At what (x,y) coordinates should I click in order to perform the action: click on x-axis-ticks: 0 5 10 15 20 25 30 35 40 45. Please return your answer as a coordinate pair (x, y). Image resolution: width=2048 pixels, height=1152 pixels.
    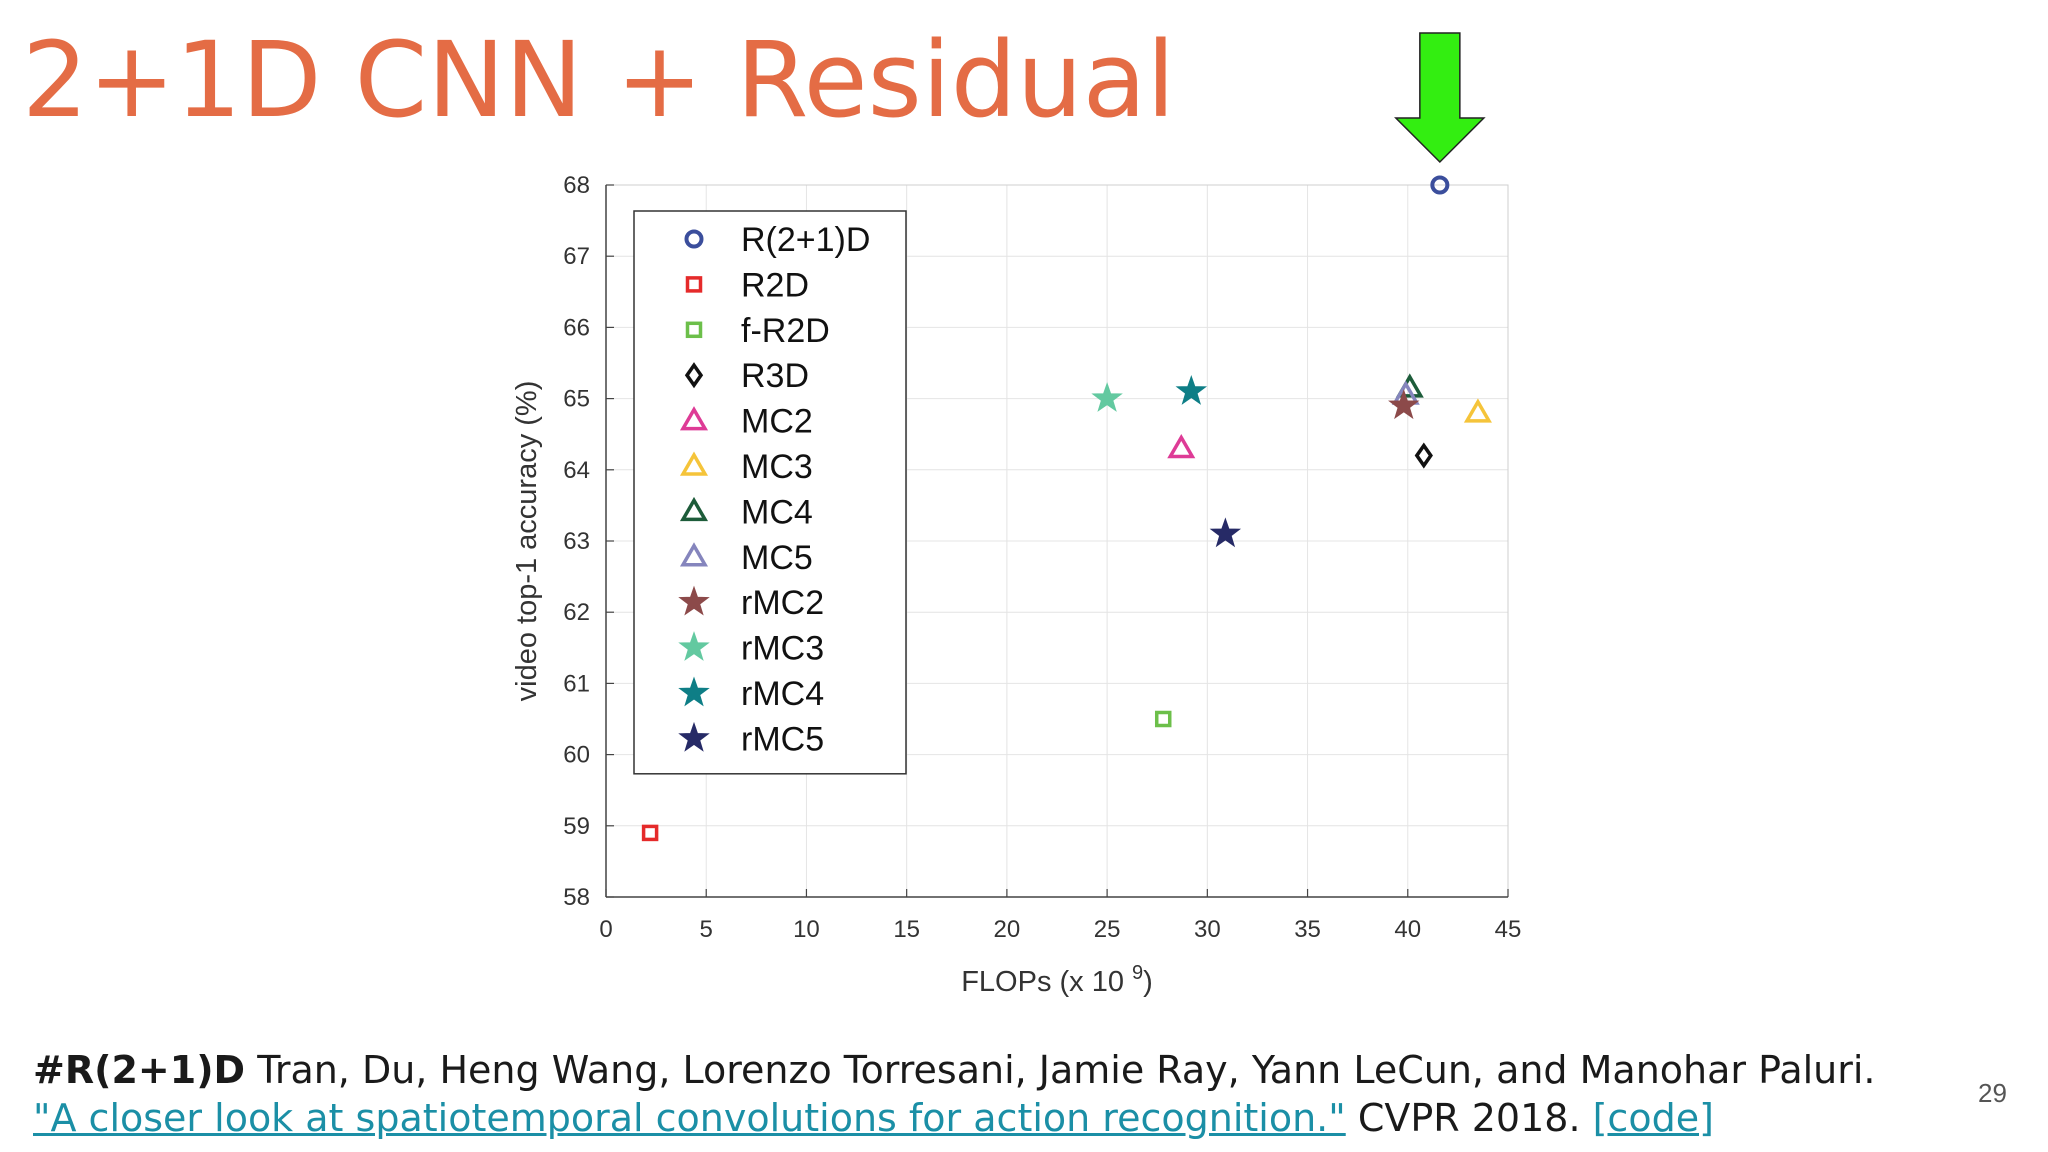
    Looking at the image, I should click on (1060, 916).